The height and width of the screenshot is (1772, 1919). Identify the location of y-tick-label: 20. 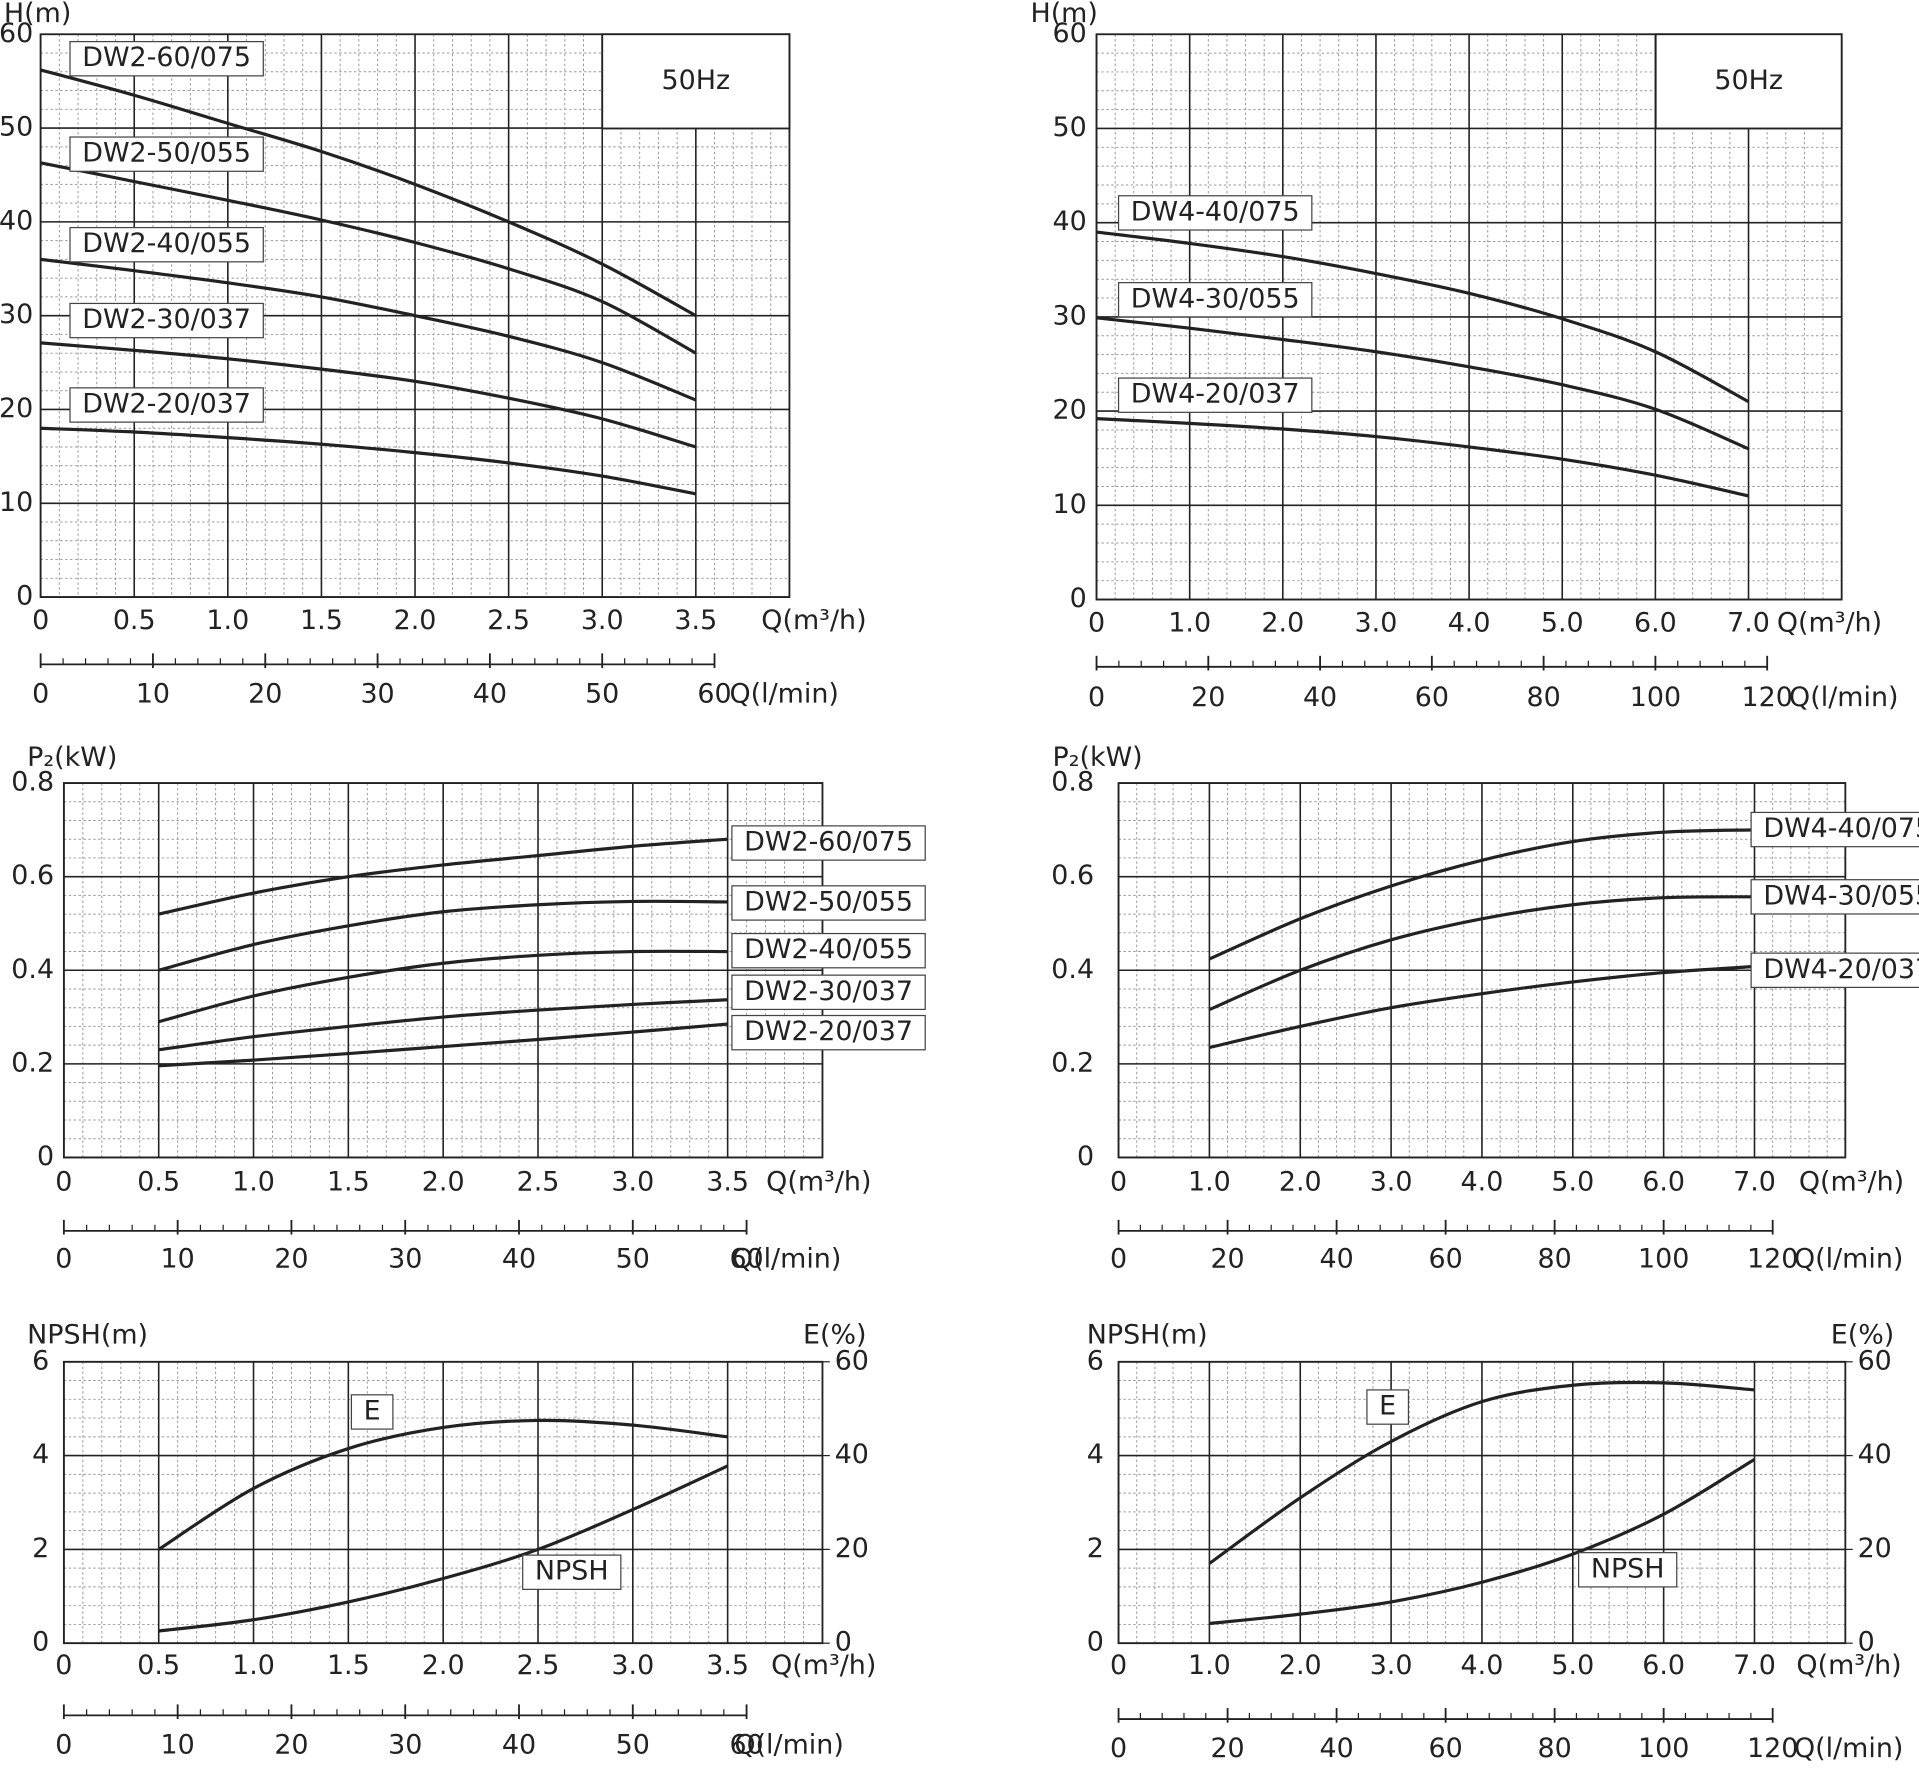
(1069, 410).